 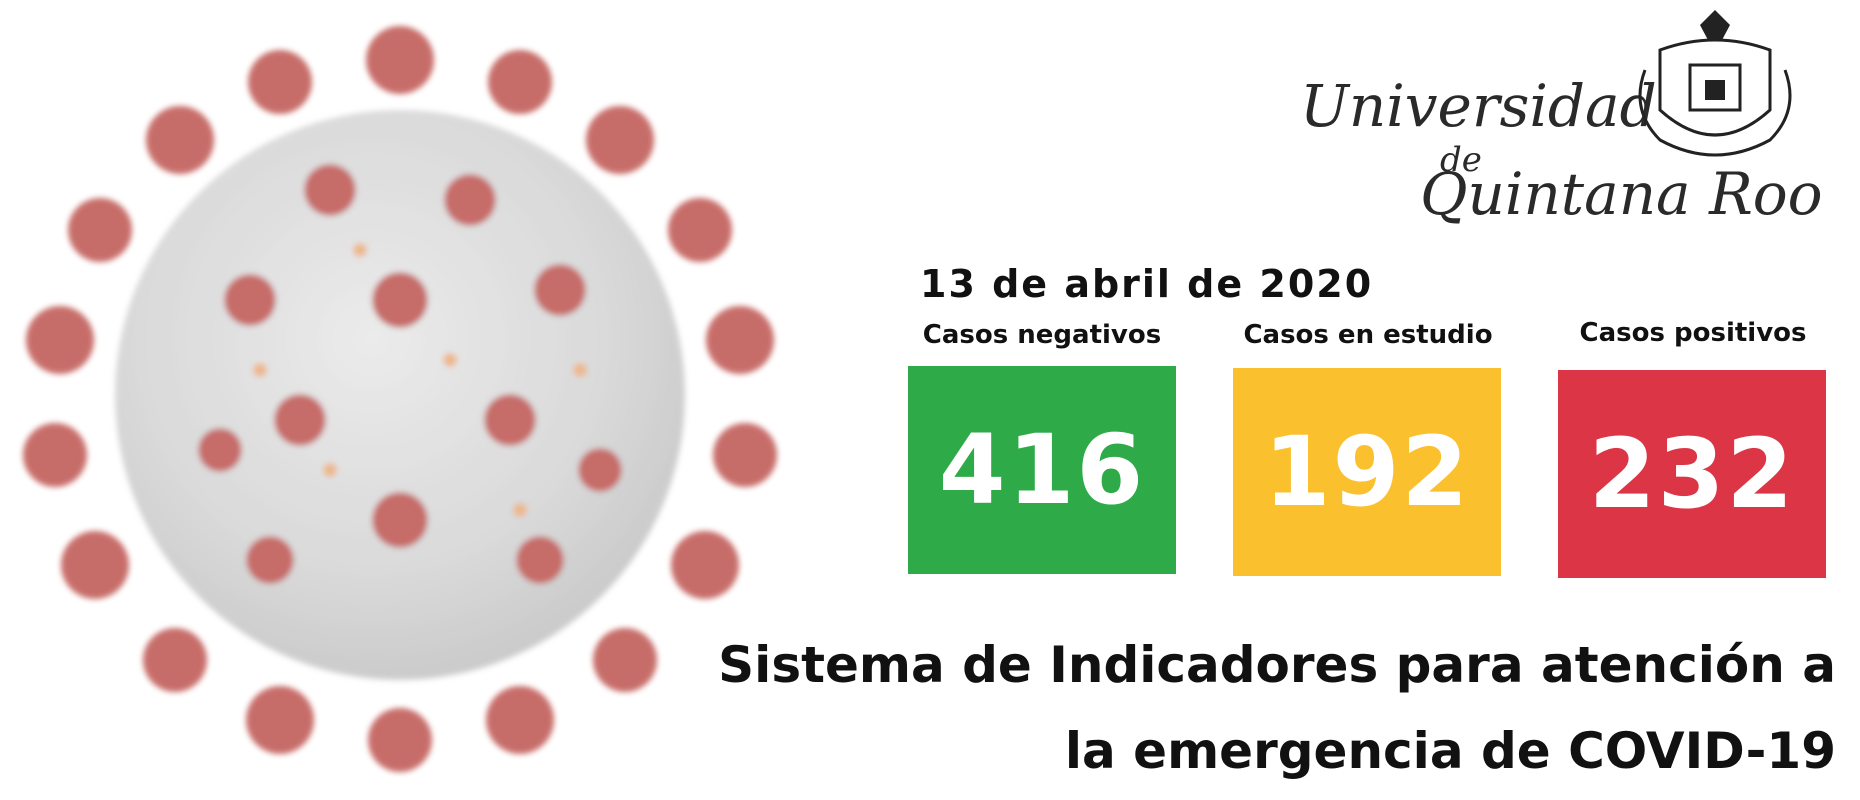 What do you see at coordinates (1042, 335) in the screenshot?
I see `stat-label-negative: Casos negativos` at bounding box center [1042, 335].